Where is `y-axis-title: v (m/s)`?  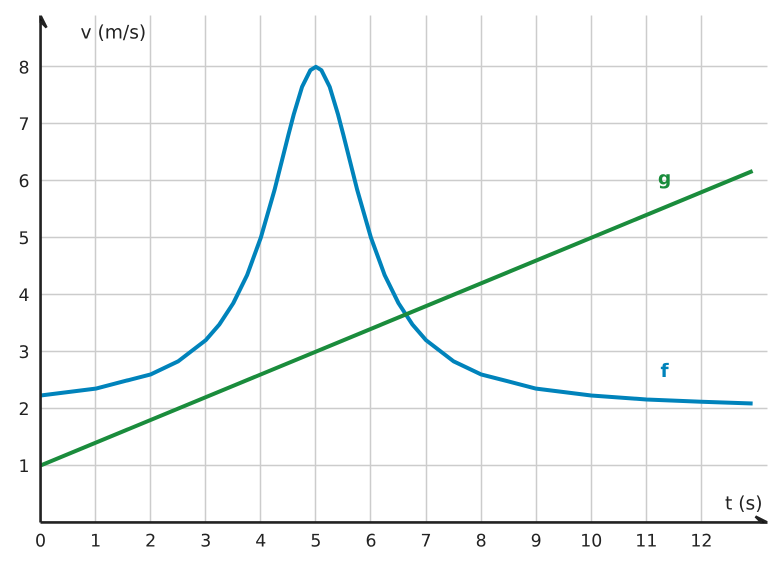 y-axis-title: v (m/s) is located at coordinates (113, 33).